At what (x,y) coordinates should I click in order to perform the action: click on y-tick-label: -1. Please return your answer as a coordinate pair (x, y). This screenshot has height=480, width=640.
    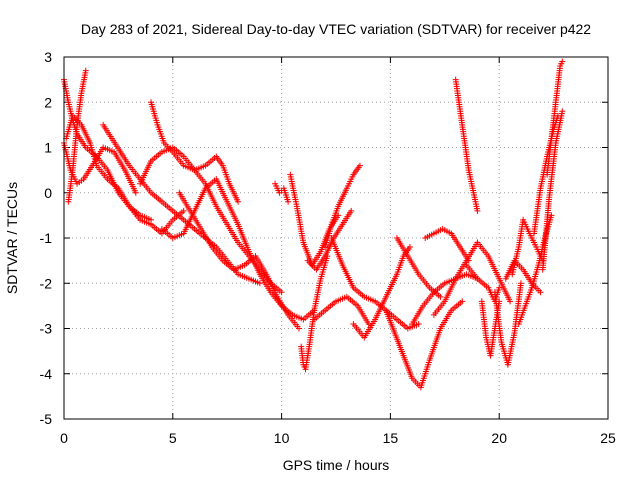
    Looking at the image, I should click on (46, 238).